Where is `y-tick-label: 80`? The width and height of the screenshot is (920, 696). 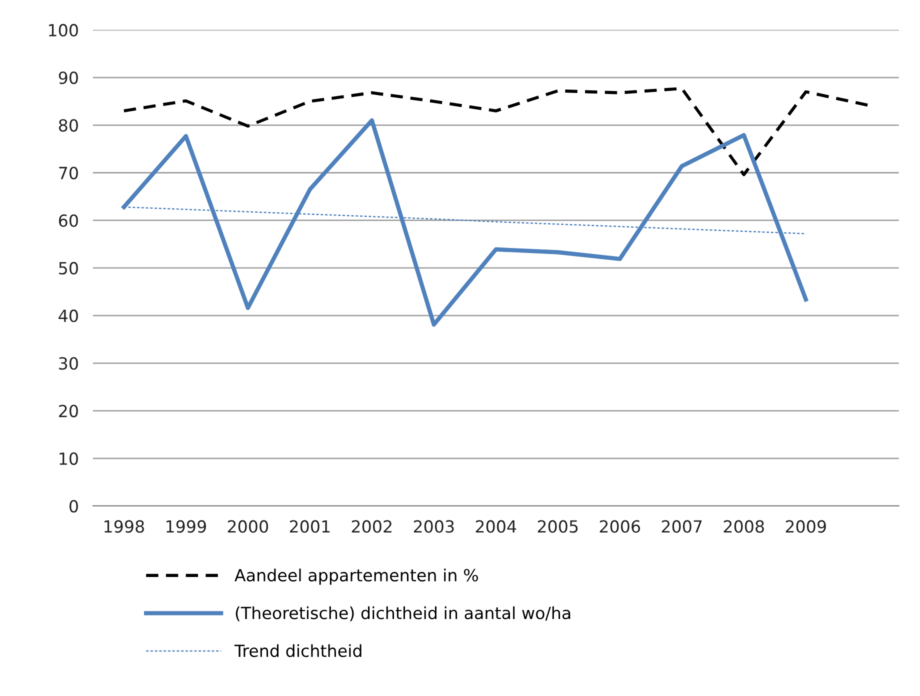
y-tick-label: 80 is located at coordinates (68, 125).